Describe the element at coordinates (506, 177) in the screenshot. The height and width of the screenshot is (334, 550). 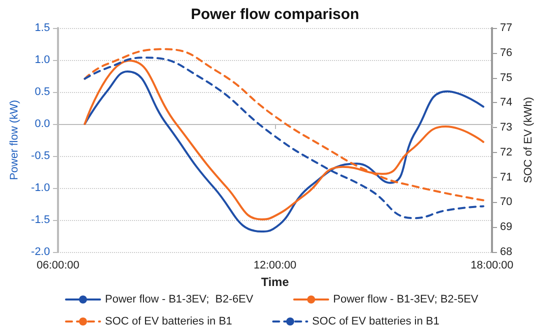
I see `y2-tick-label: 71` at that location.